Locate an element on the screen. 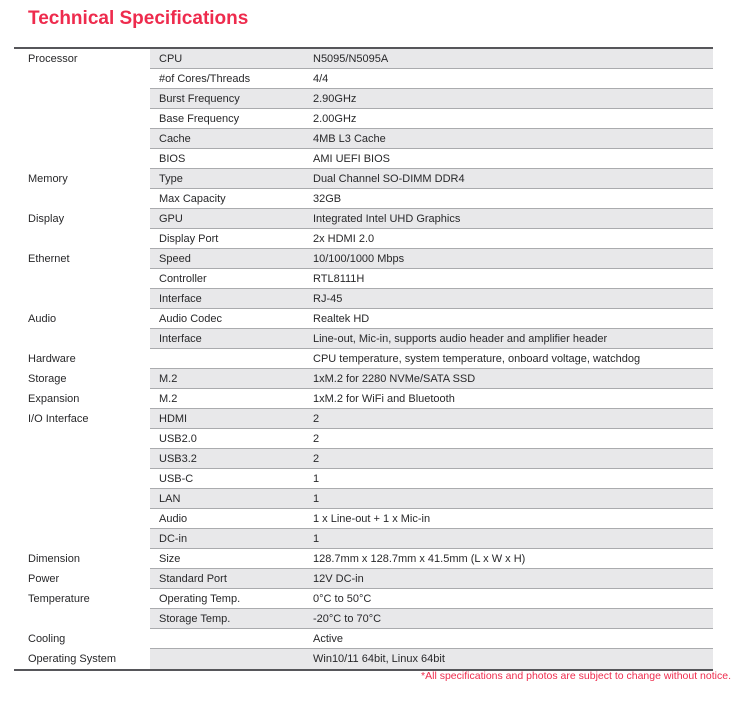 The height and width of the screenshot is (704, 737). attribute-cell: Base Frequency is located at coordinates (199, 118).